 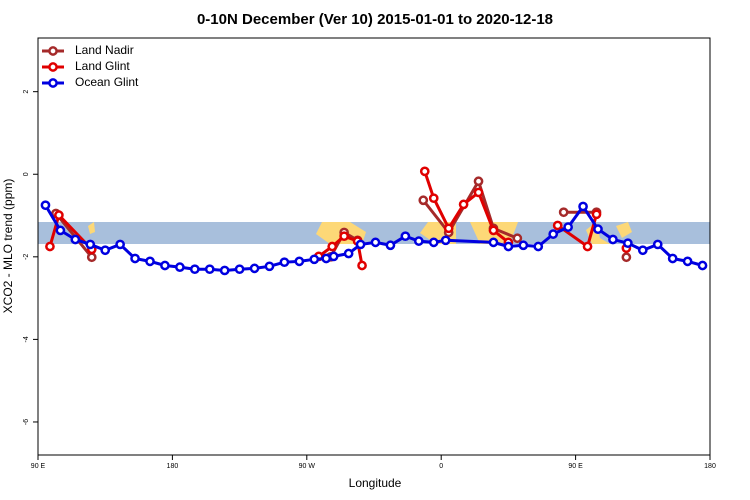 What do you see at coordinates (26, 257) in the screenshot?
I see `y-tick-label: -2` at bounding box center [26, 257].